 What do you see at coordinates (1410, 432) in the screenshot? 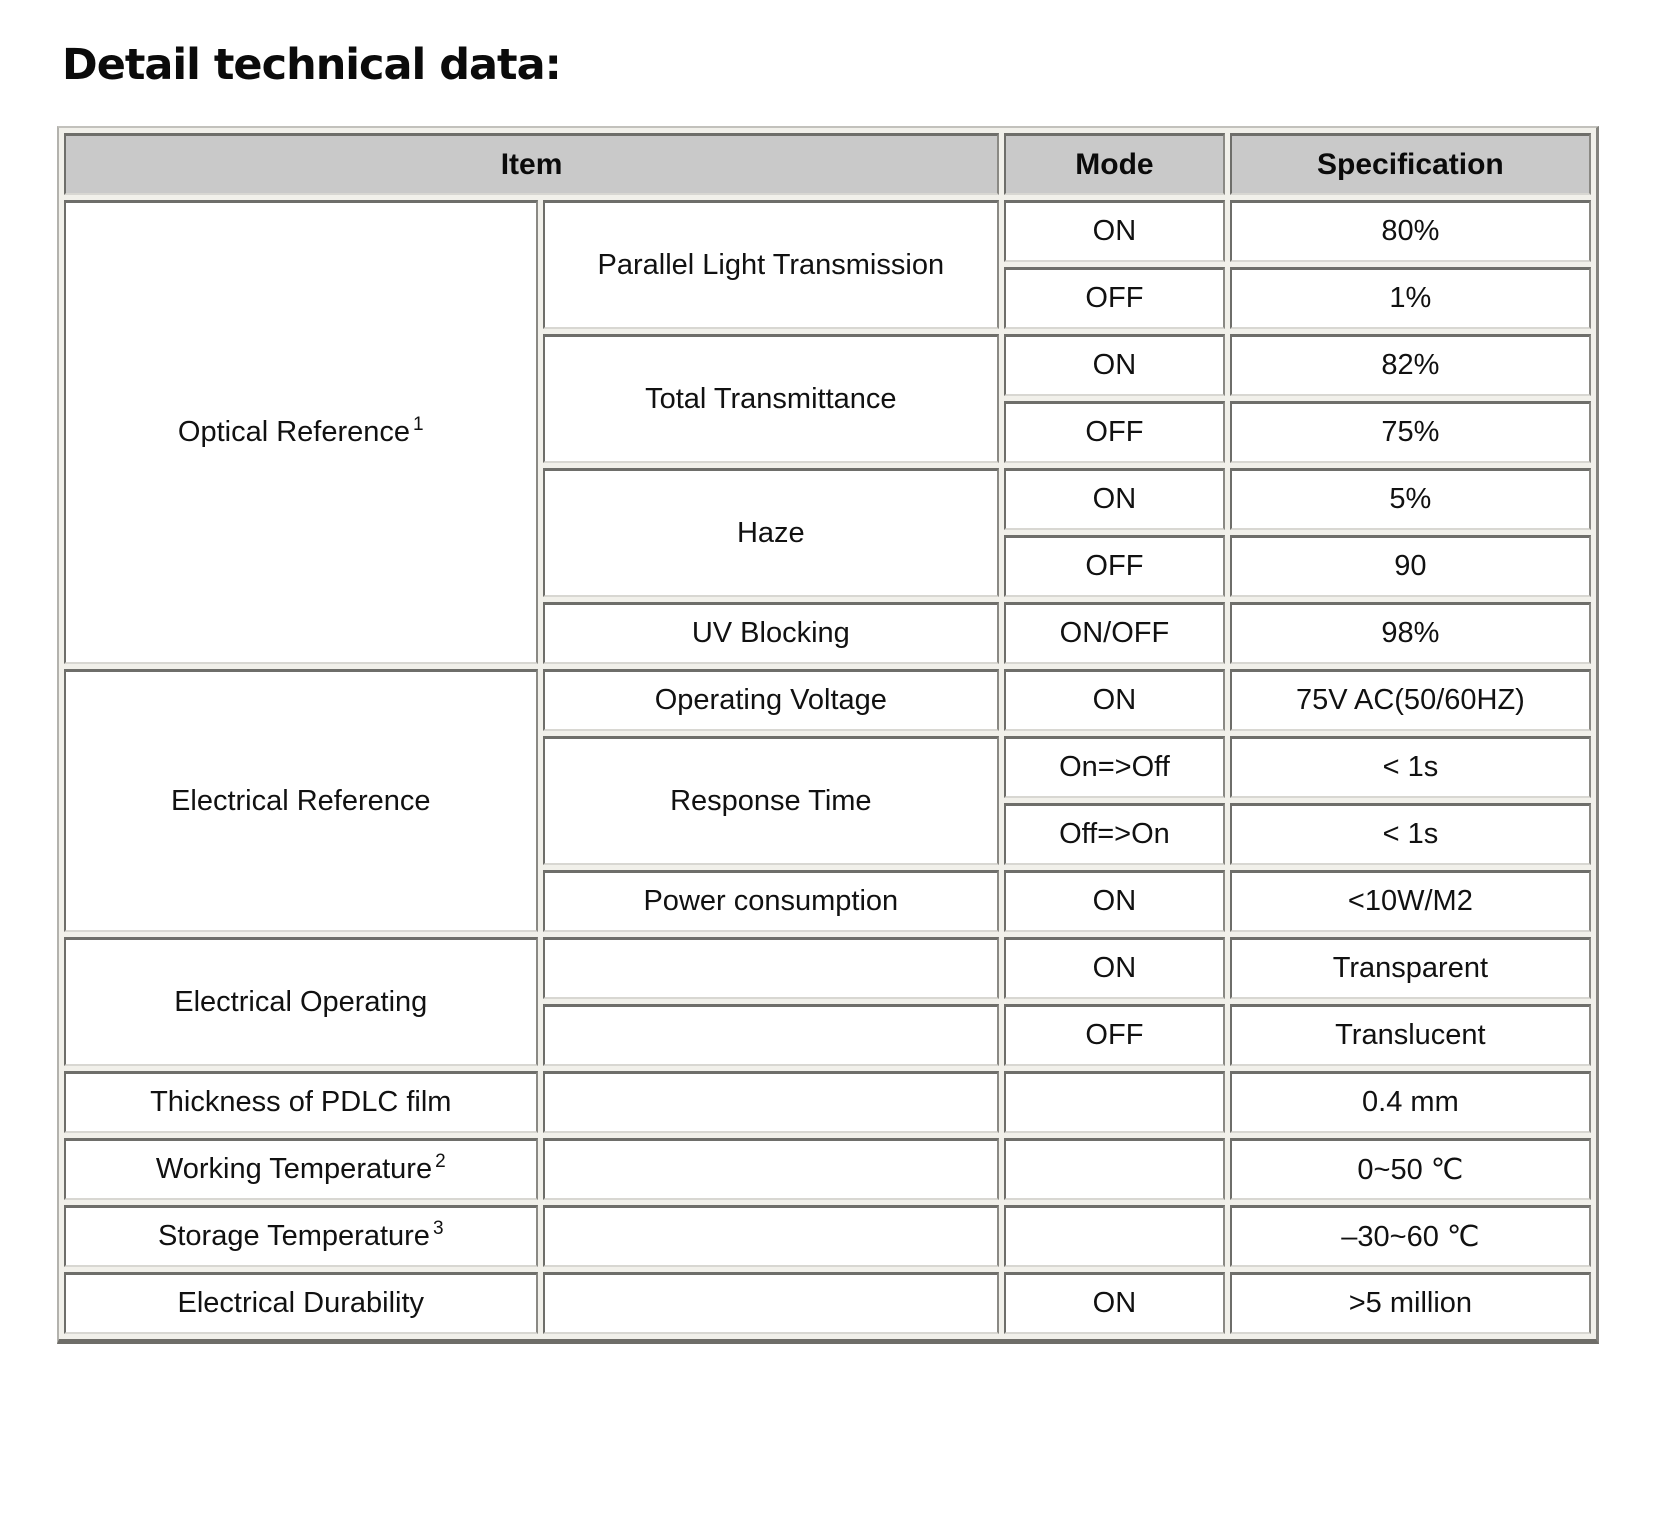
I see `spec-cell: 75%` at bounding box center [1410, 432].